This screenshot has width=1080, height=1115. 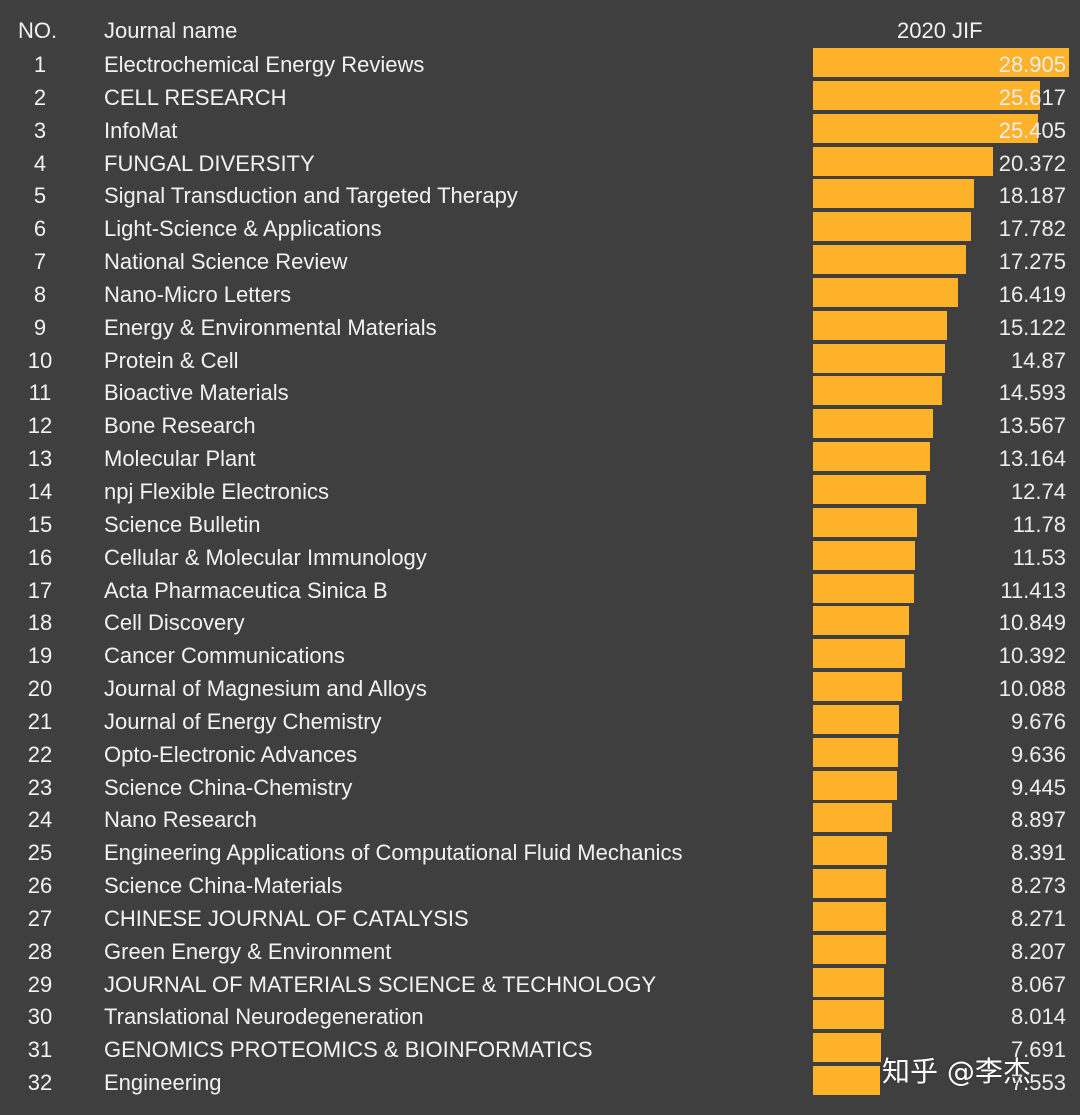 What do you see at coordinates (540, 951) in the screenshot?
I see `table-row: 28 Green Energy & Environment 8.207` at bounding box center [540, 951].